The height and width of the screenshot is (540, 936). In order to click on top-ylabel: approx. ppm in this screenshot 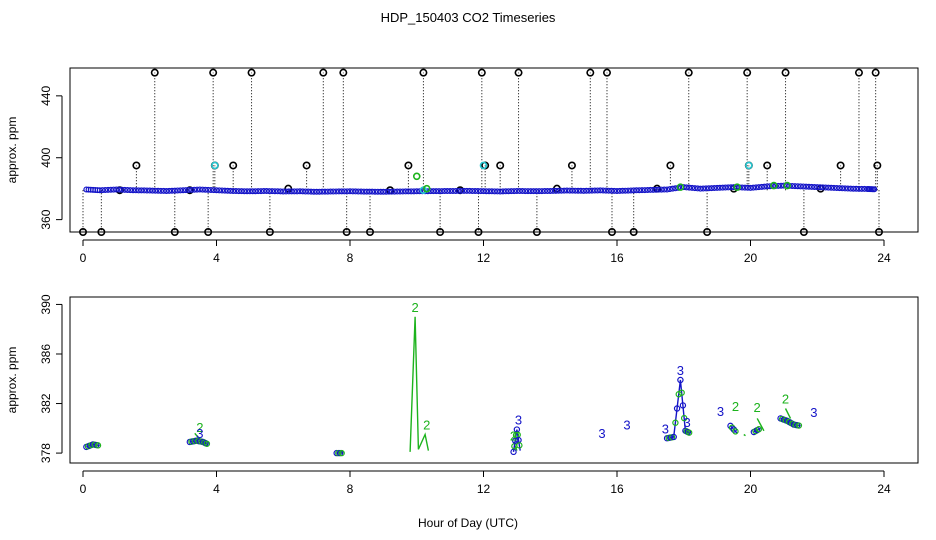, I will do `click(12, 150)`.